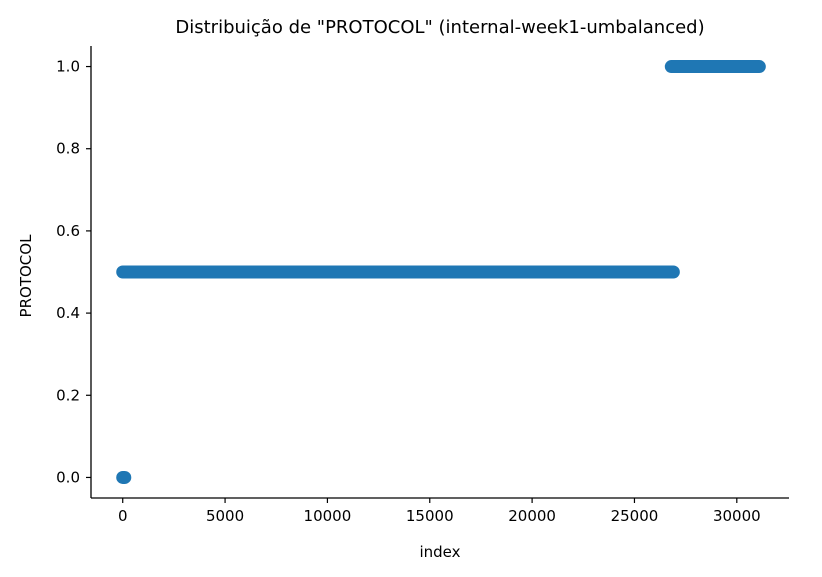 This screenshot has width=822, height=577. I want to click on y-tick-label: 0.2, so click(68, 395).